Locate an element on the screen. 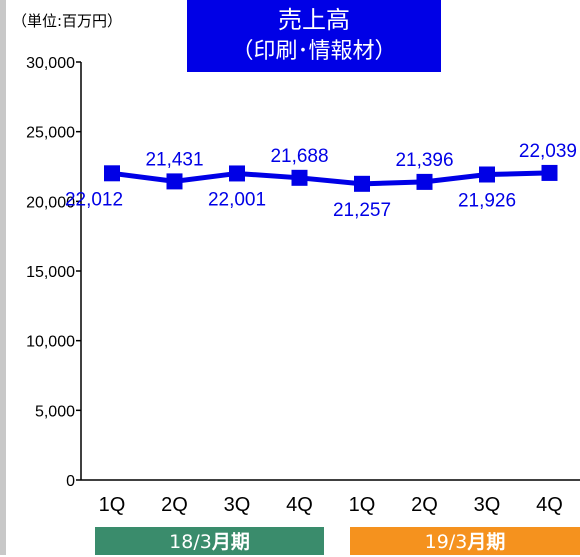 The height and width of the screenshot is (557, 580). y-tick-label: 20,000 is located at coordinates (50, 202).